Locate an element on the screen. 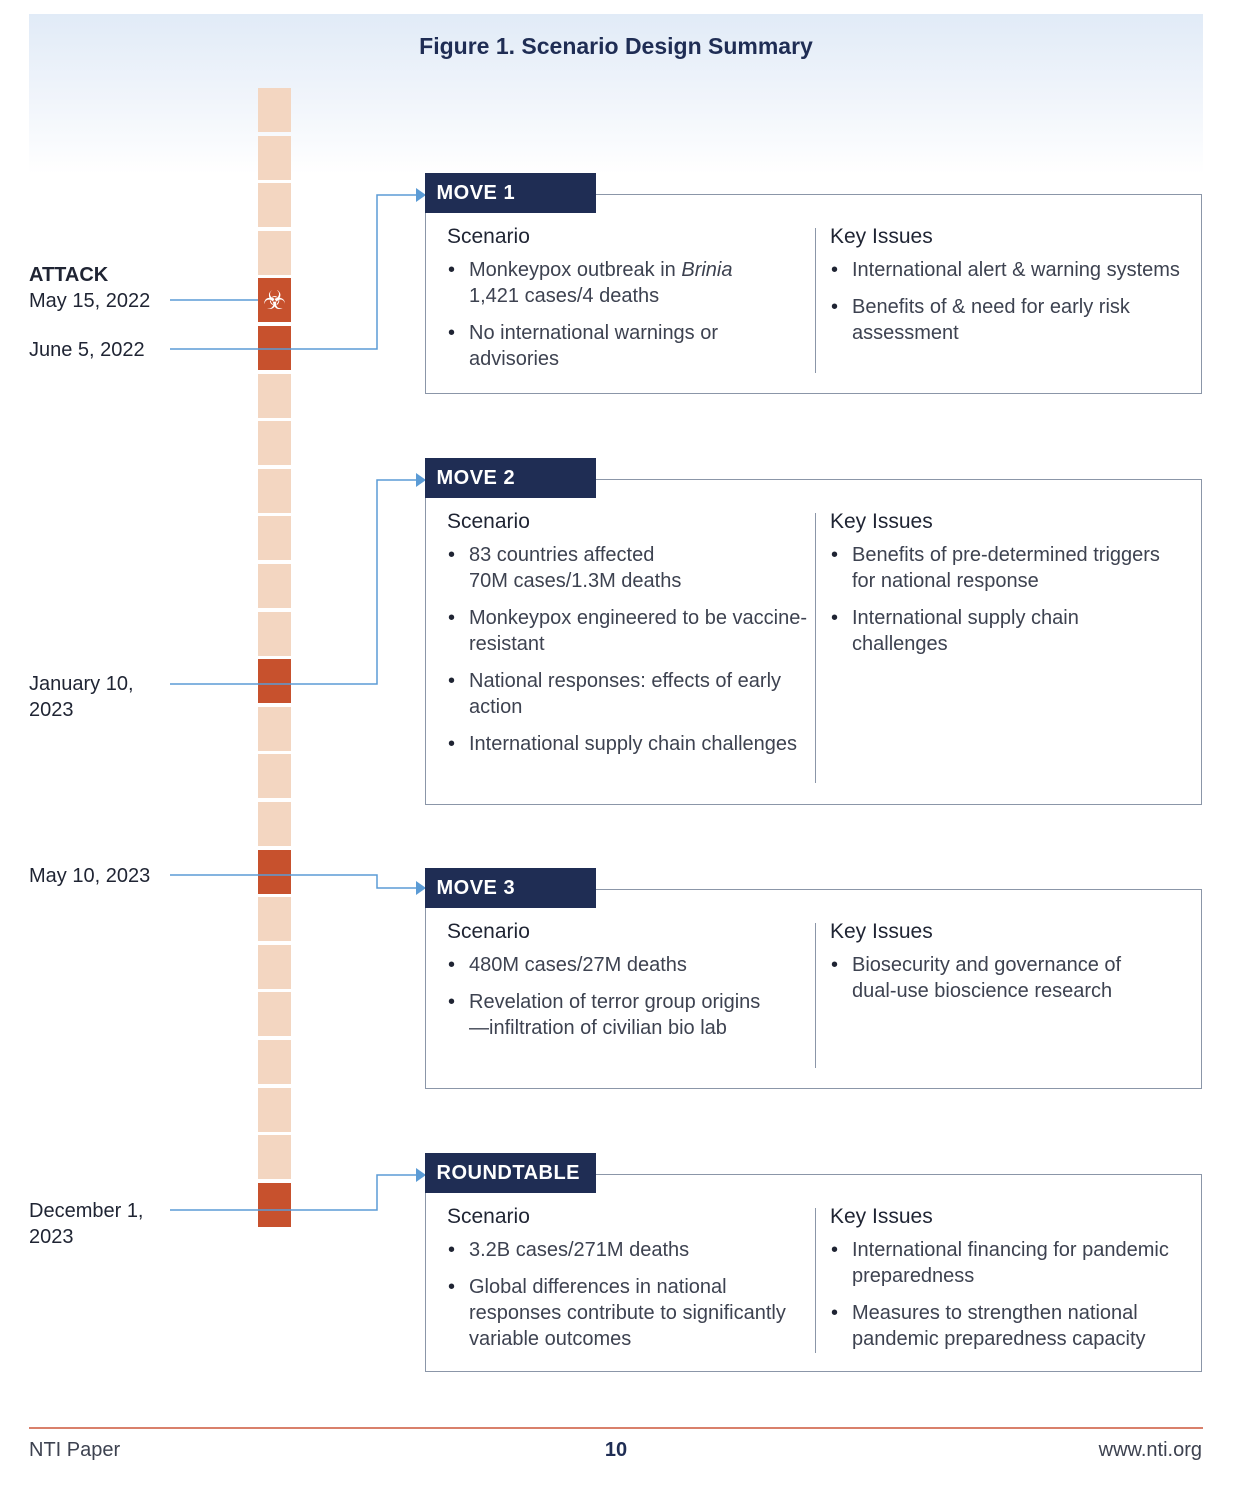 The height and width of the screenshot is (1500, 1252). date-move-2-line1: January 10, is located at coordinates (81, 684).